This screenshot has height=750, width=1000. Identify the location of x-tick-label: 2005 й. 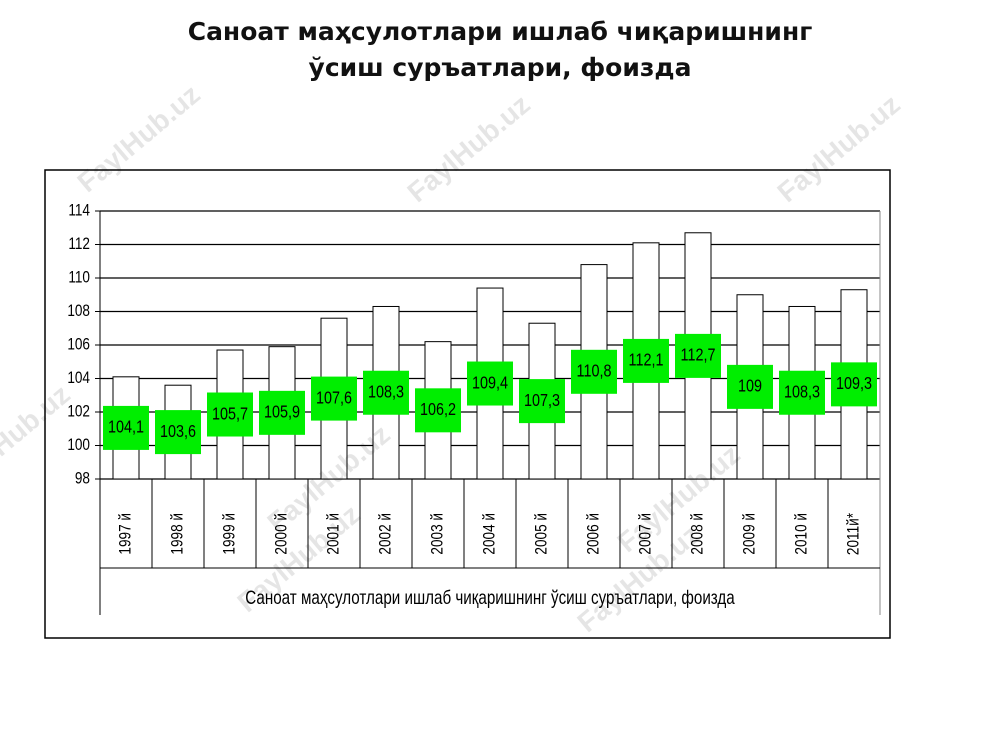
(541, 534).